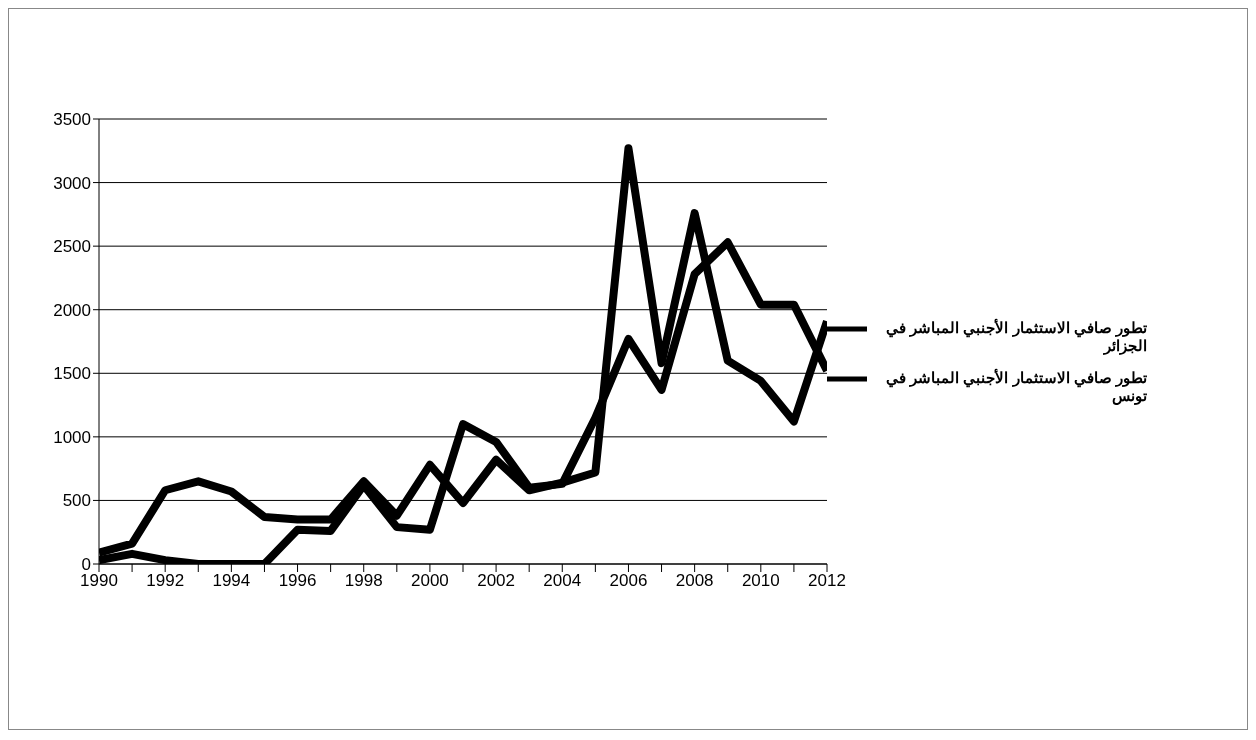 The height and width of the screenshot is (740, 1256). Describe the element at coordinates (363, 581) in the screenshot. I see `x-tick-label: 1998` at that location.